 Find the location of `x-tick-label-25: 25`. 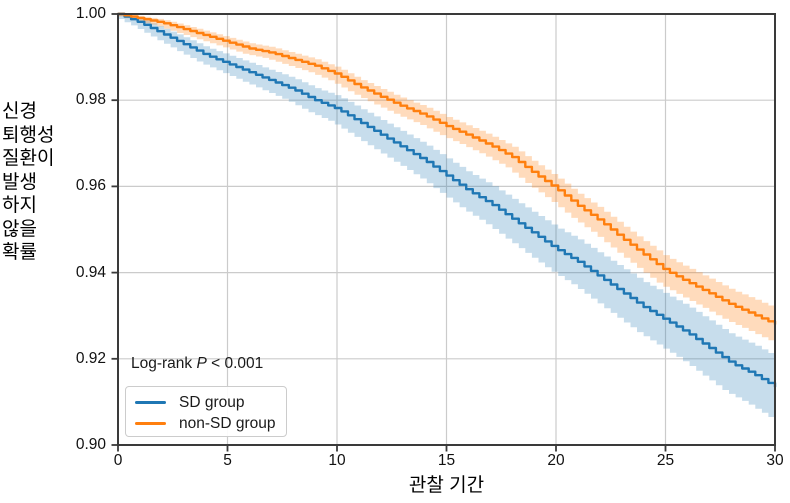

x-tick-label-25: 25 is located at coordinates (665, 460).